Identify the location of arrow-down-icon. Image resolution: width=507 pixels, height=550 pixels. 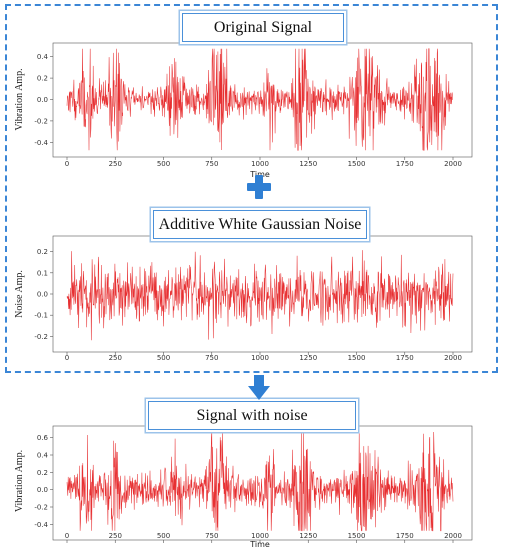
(259, 387).